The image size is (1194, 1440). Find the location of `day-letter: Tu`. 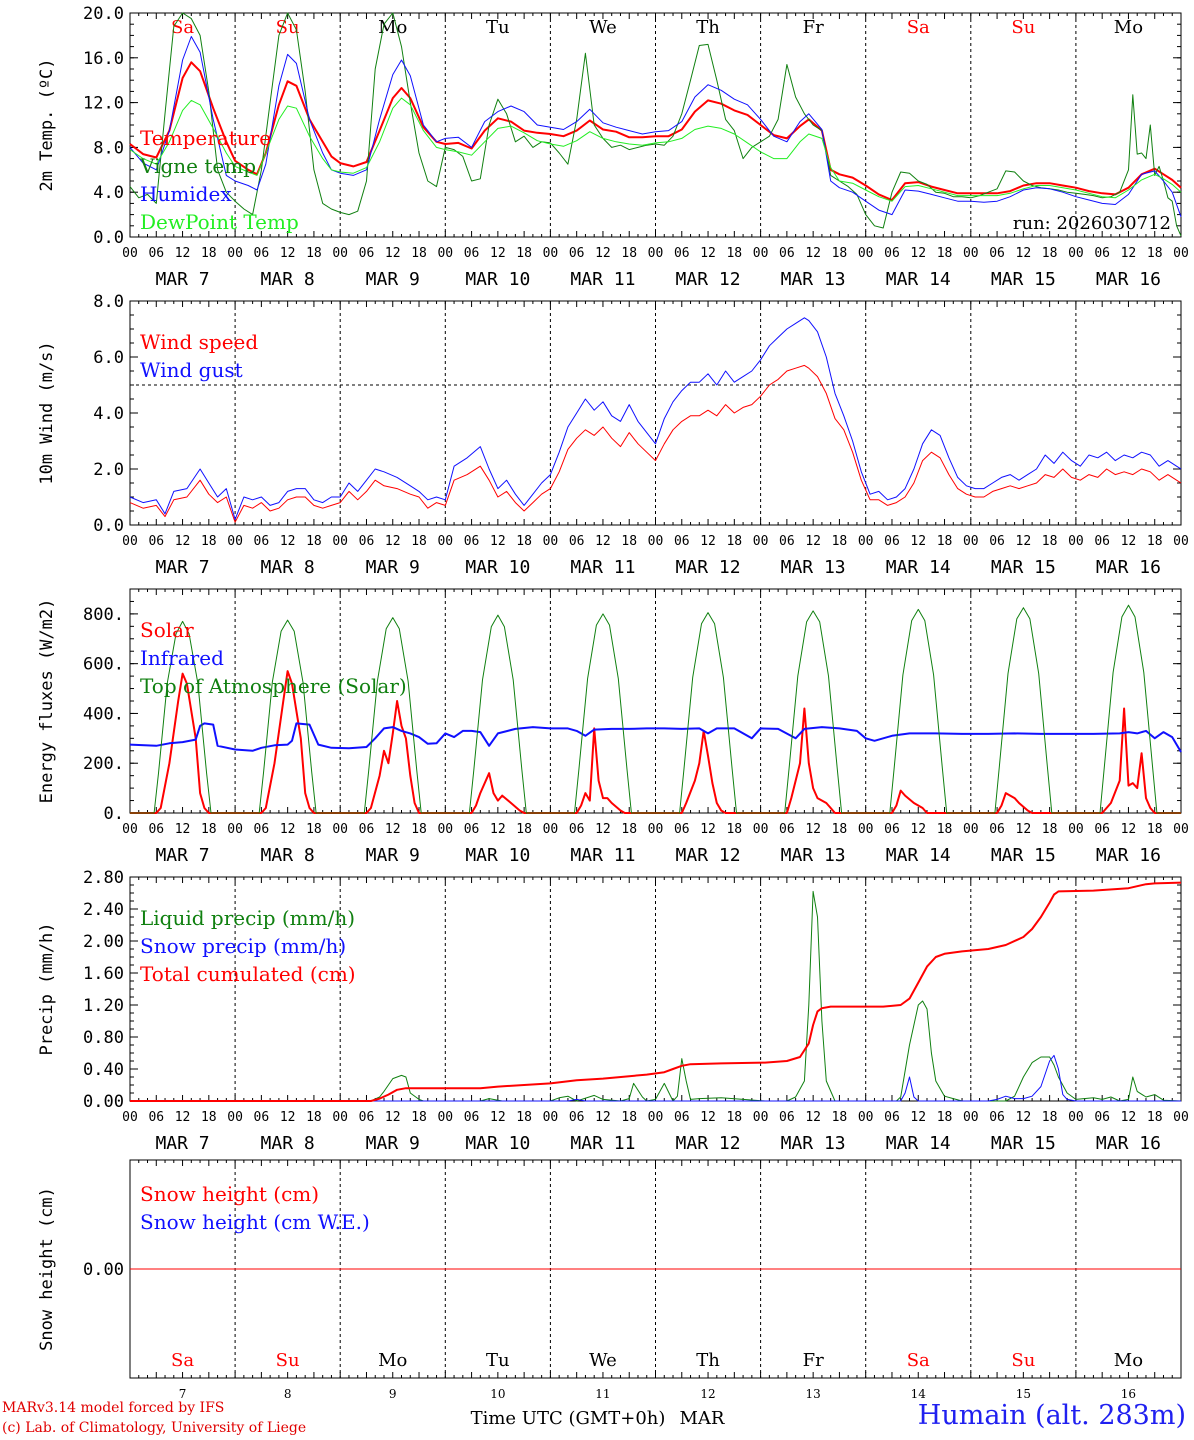

day-letter: Tu is located at coordinates (498, 27).